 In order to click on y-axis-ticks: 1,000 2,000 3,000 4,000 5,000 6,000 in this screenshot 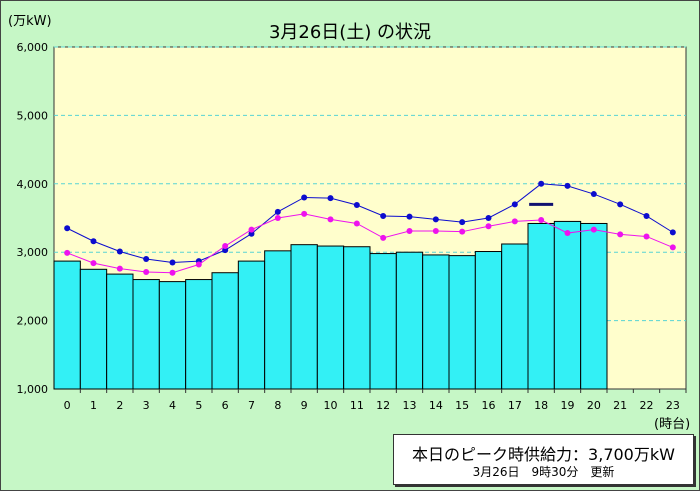, I will do `click(33, 218)`.